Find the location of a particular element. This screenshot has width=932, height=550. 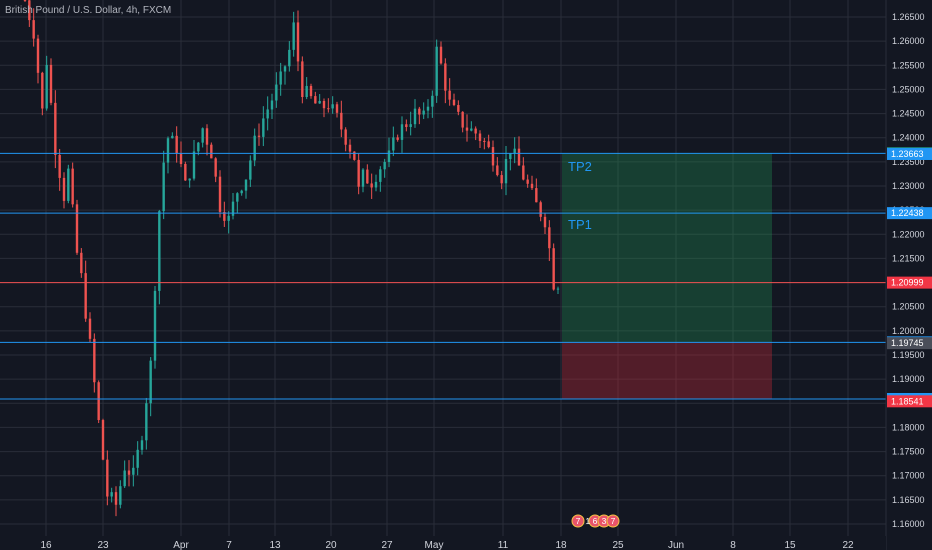

time-tick-label: May is located at coordinates (434, 545).